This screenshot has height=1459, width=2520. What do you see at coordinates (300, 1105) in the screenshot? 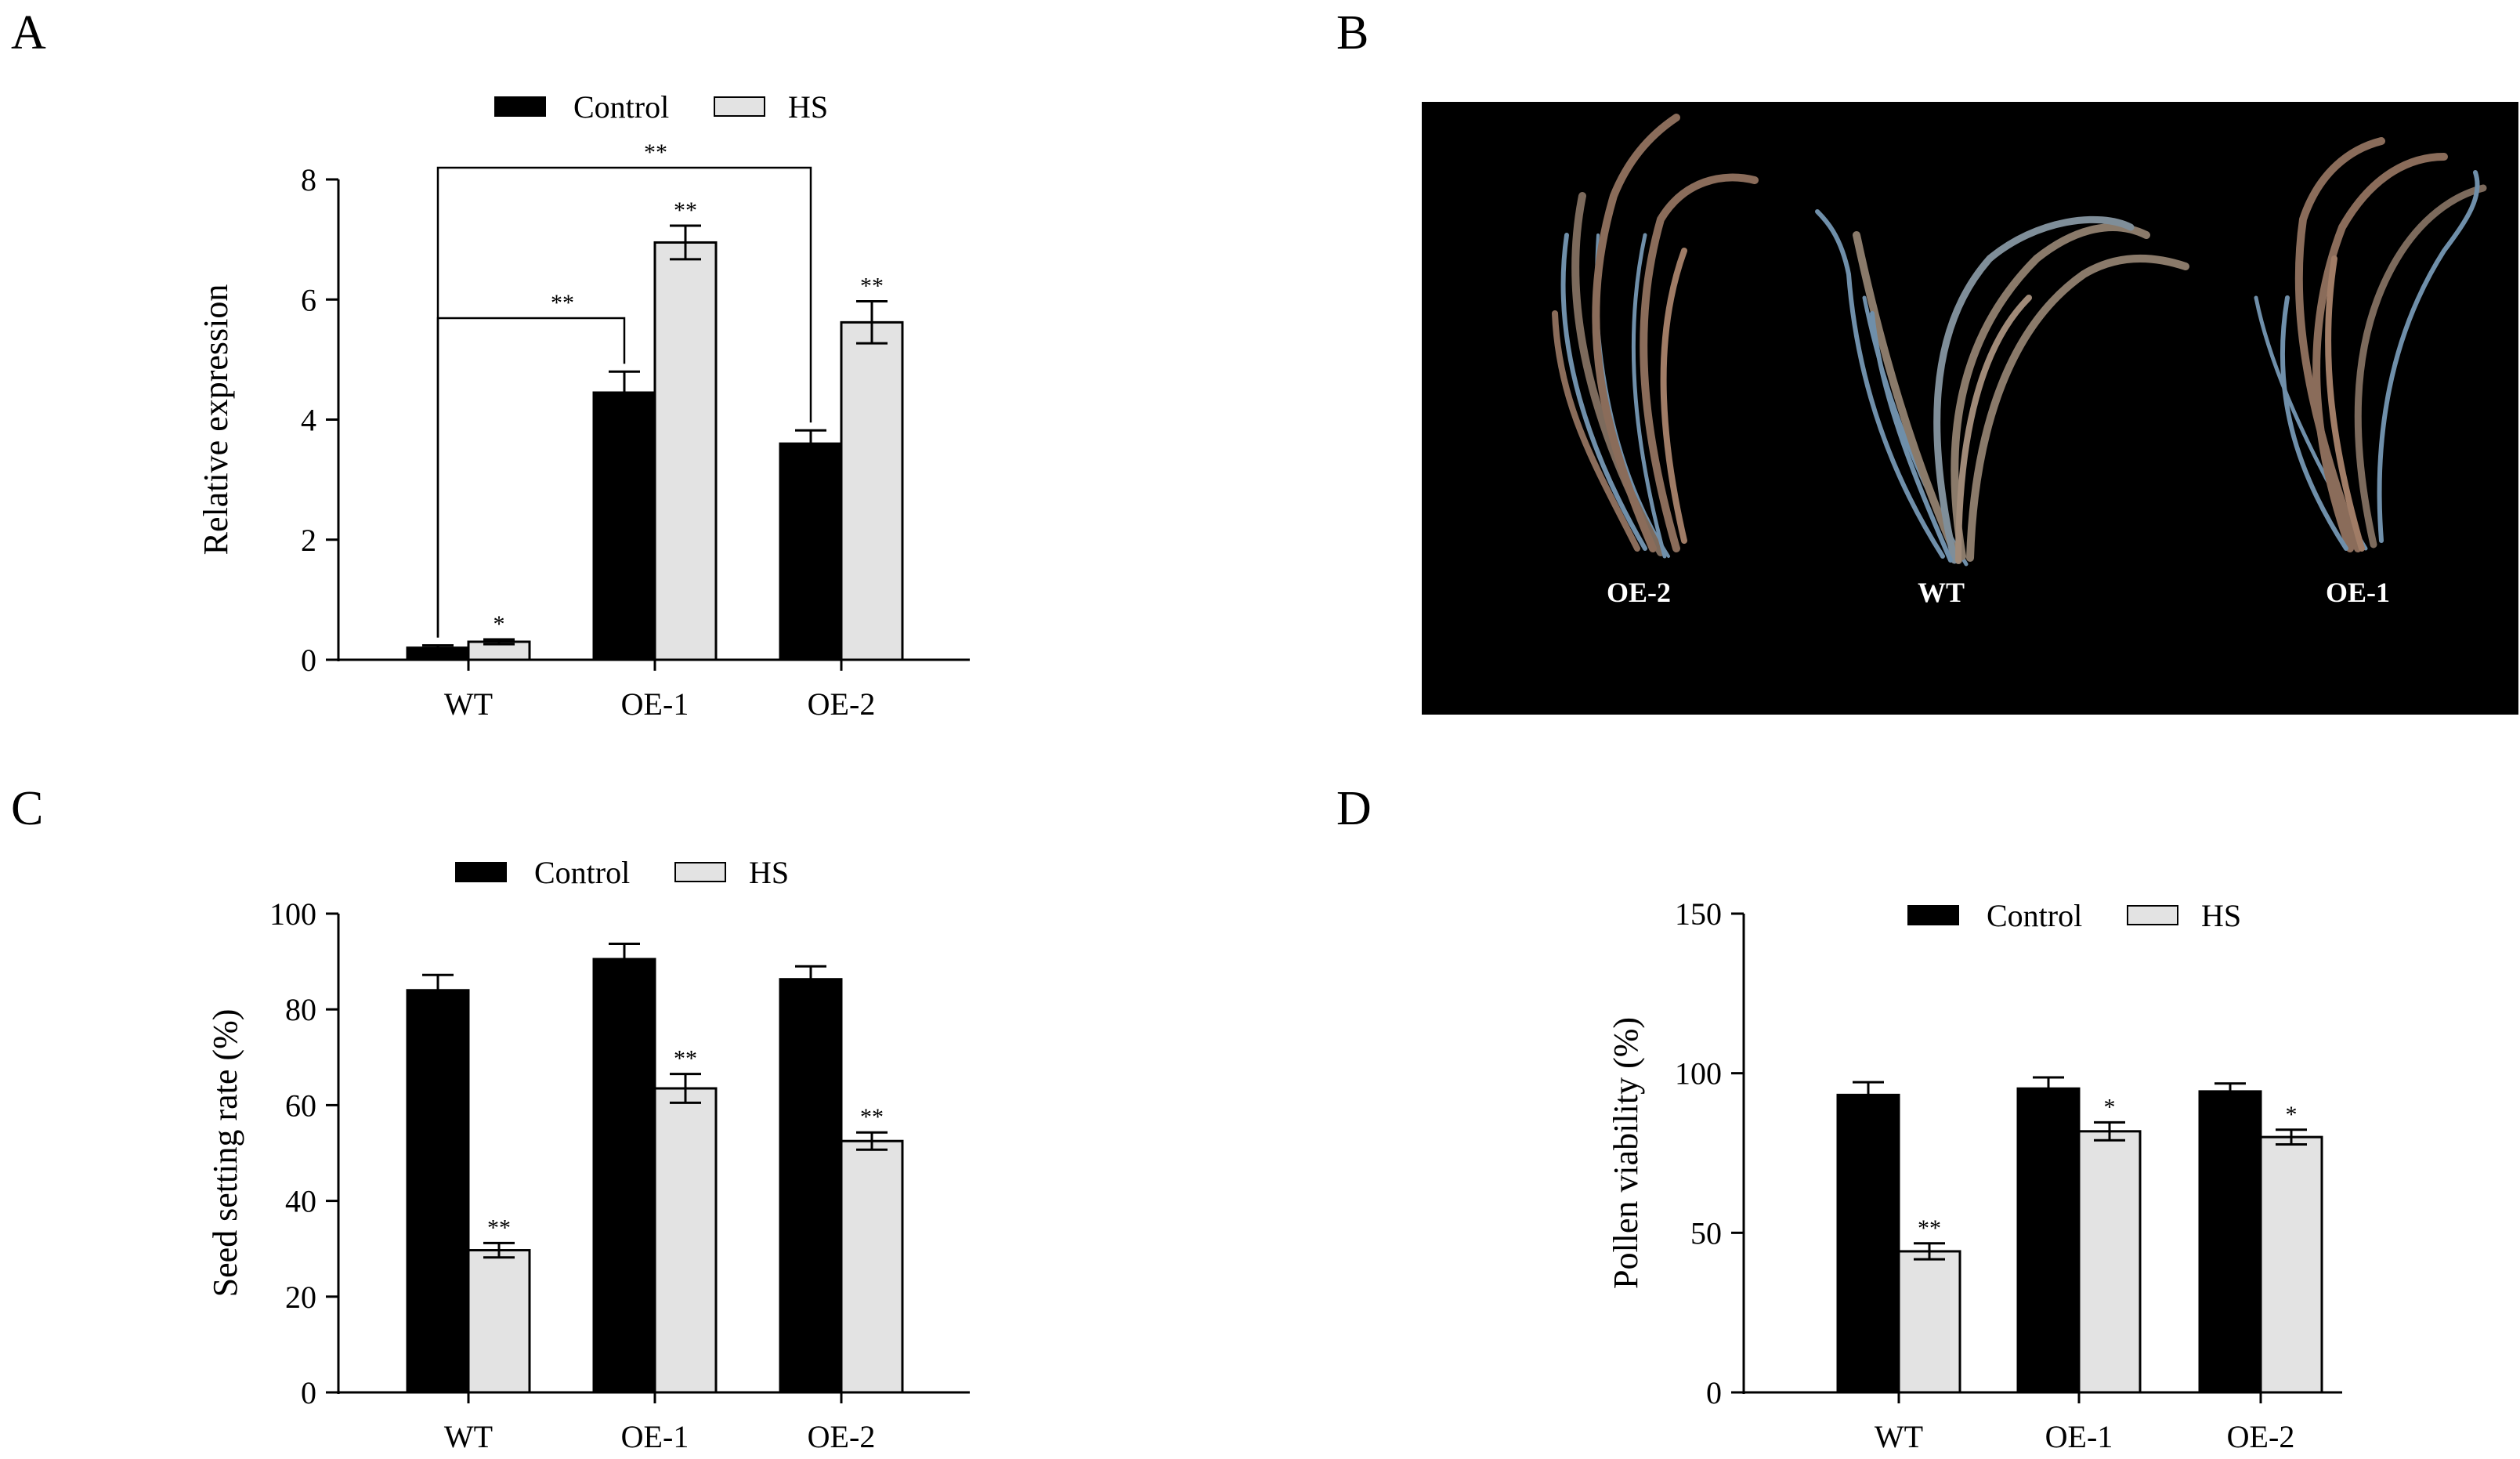
I see `y-tick-label: 60` at bounding box center [300, 1105].